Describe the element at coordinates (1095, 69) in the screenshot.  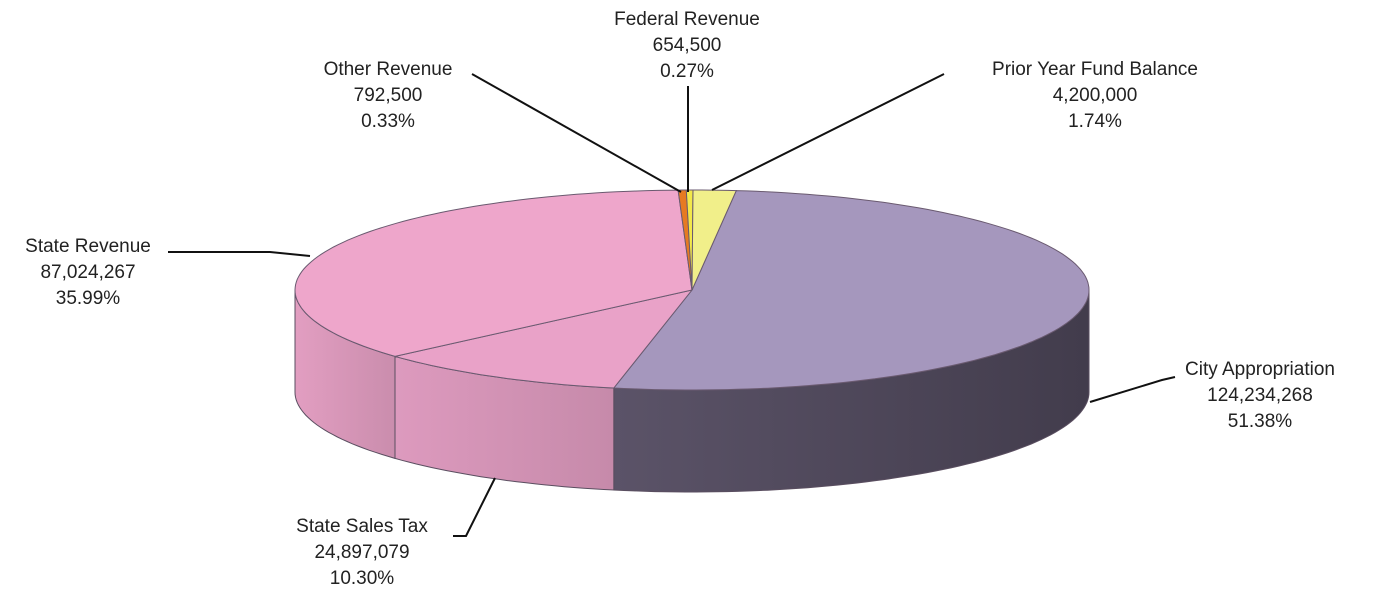
I see `slice-label: Prior Year Fund Balance` at that location.